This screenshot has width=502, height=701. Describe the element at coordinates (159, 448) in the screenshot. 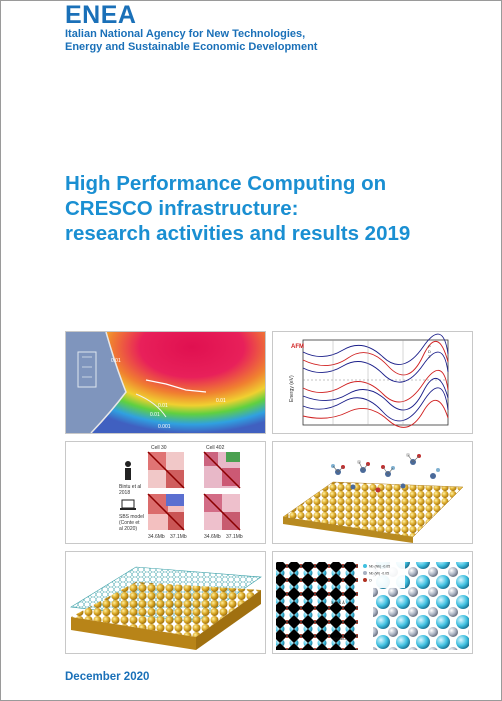

I see `cell-30-label: Cell 30` at that location.